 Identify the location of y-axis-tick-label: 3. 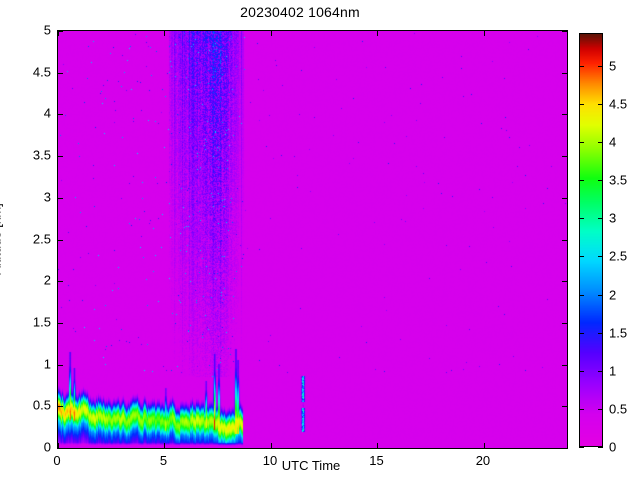
(47, 197).